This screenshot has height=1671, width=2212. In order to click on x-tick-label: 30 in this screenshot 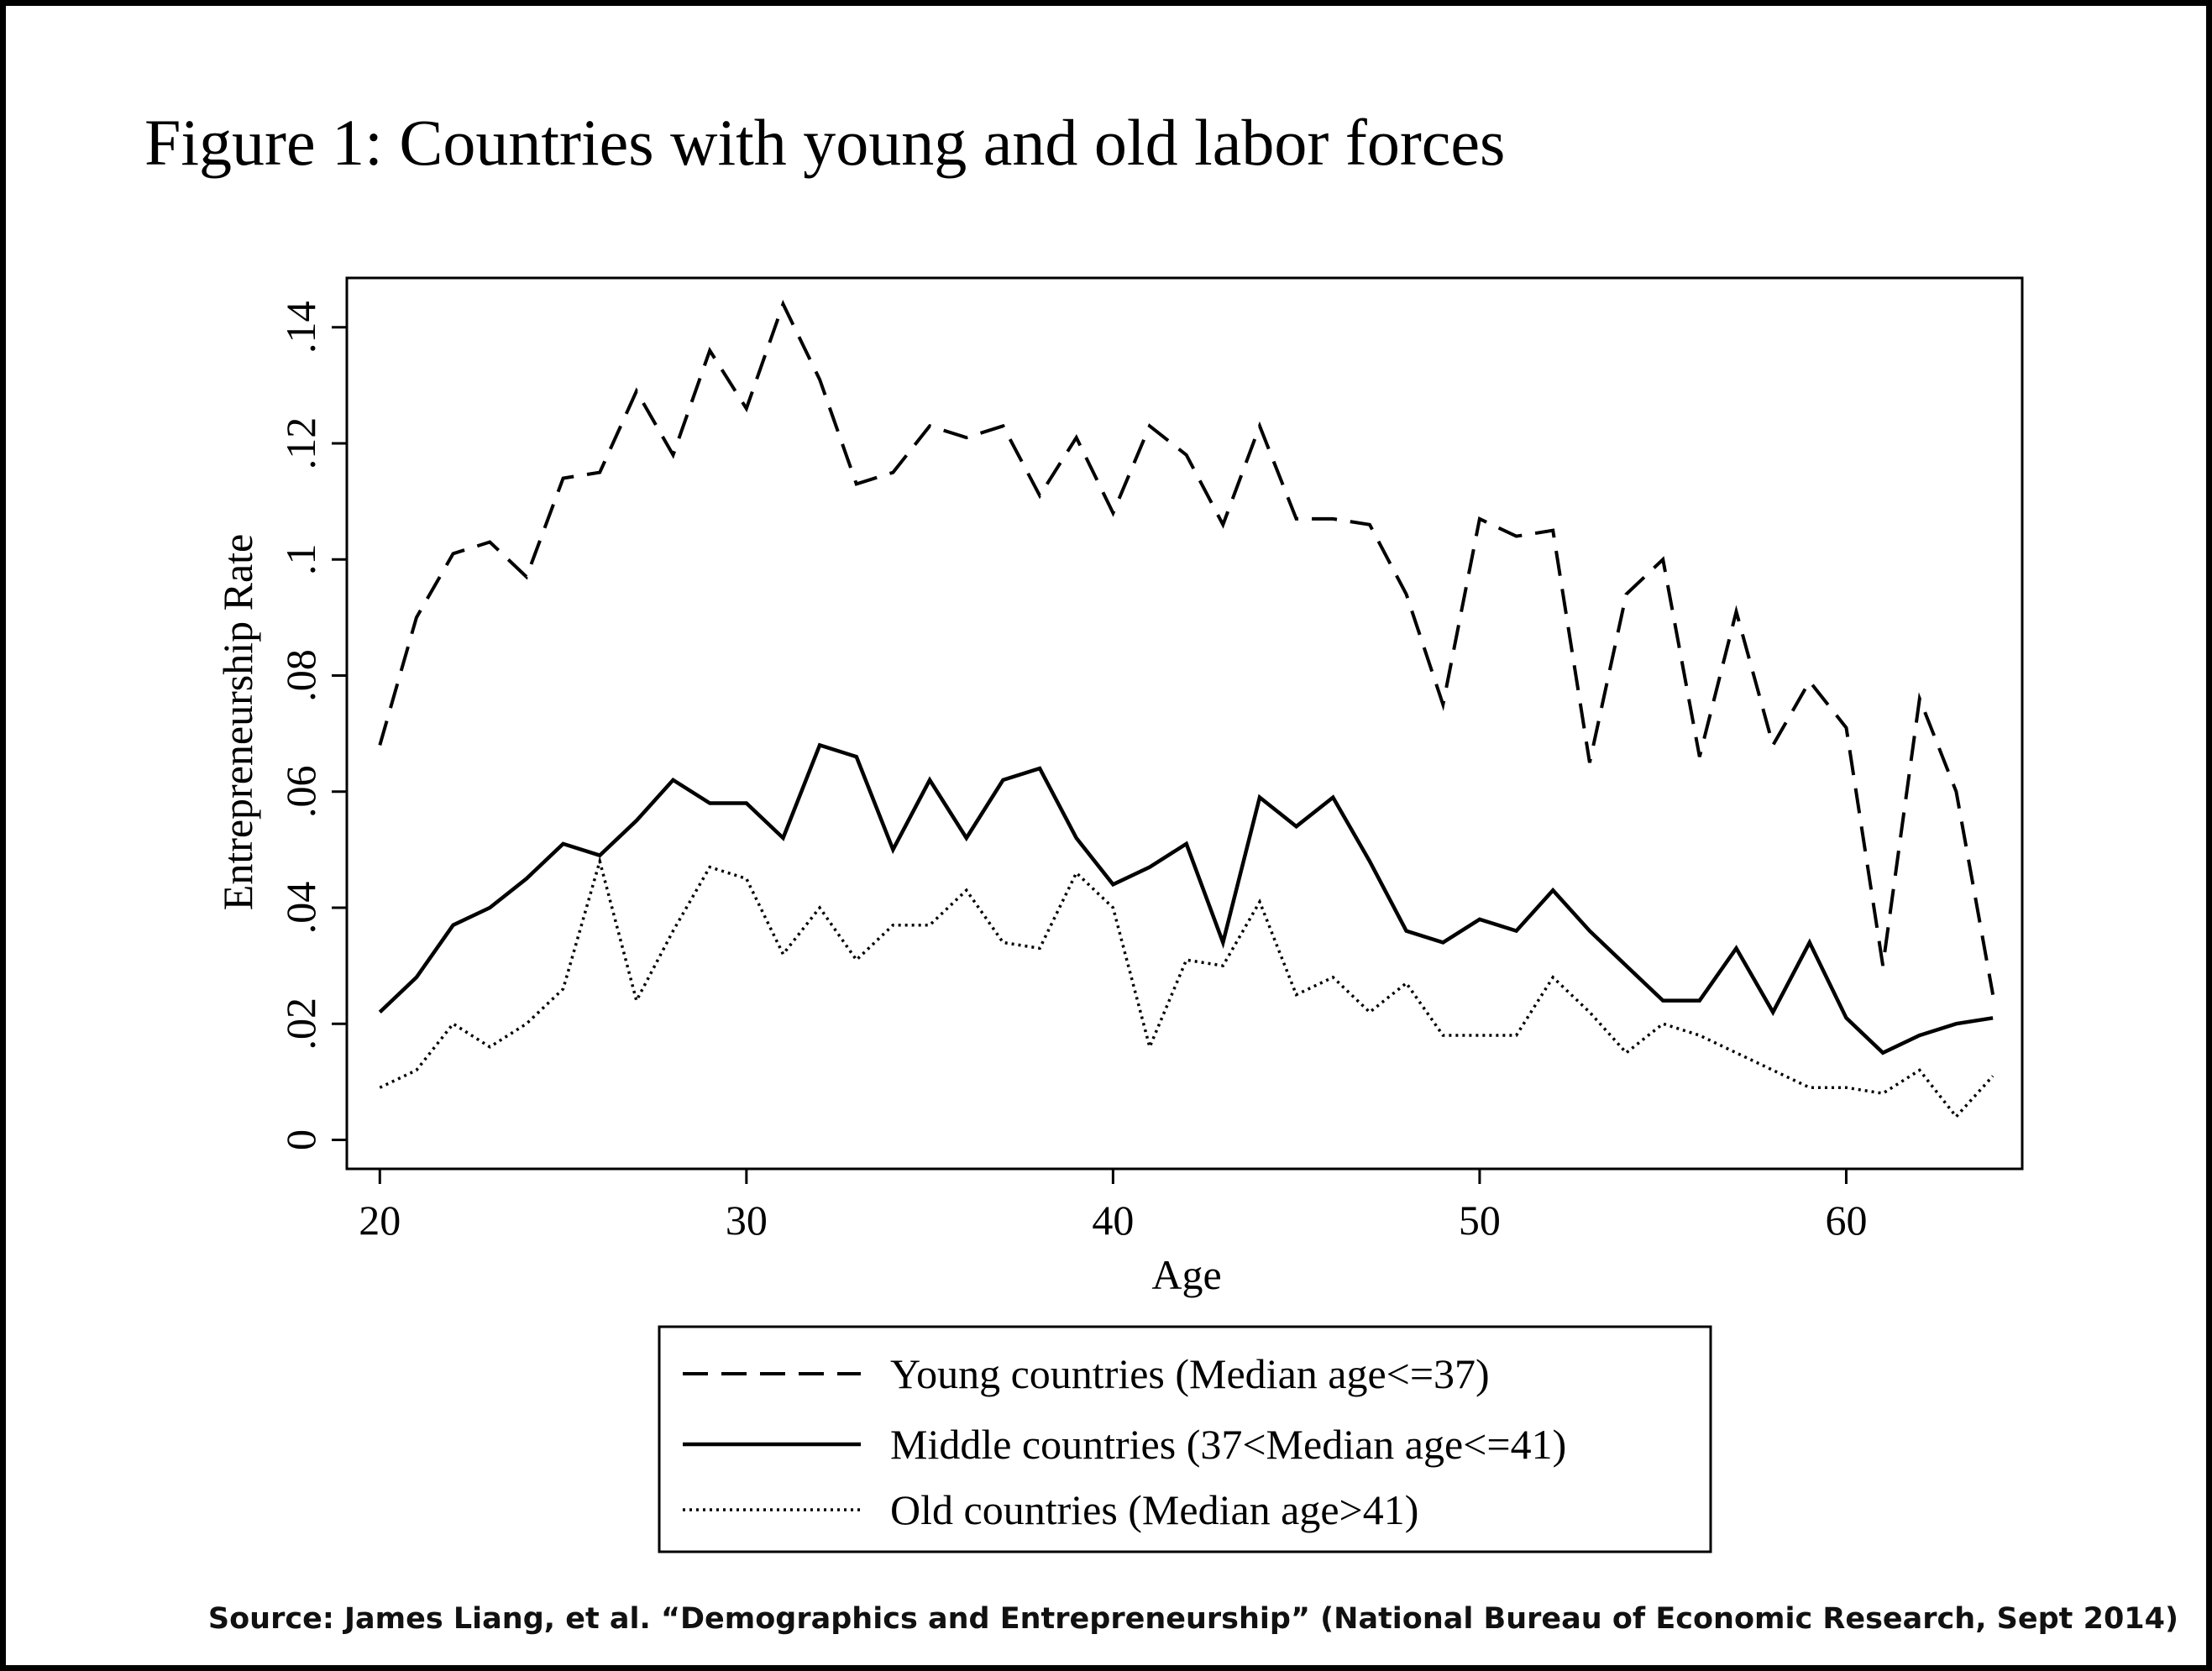, I will do `click(747, 1220)`.